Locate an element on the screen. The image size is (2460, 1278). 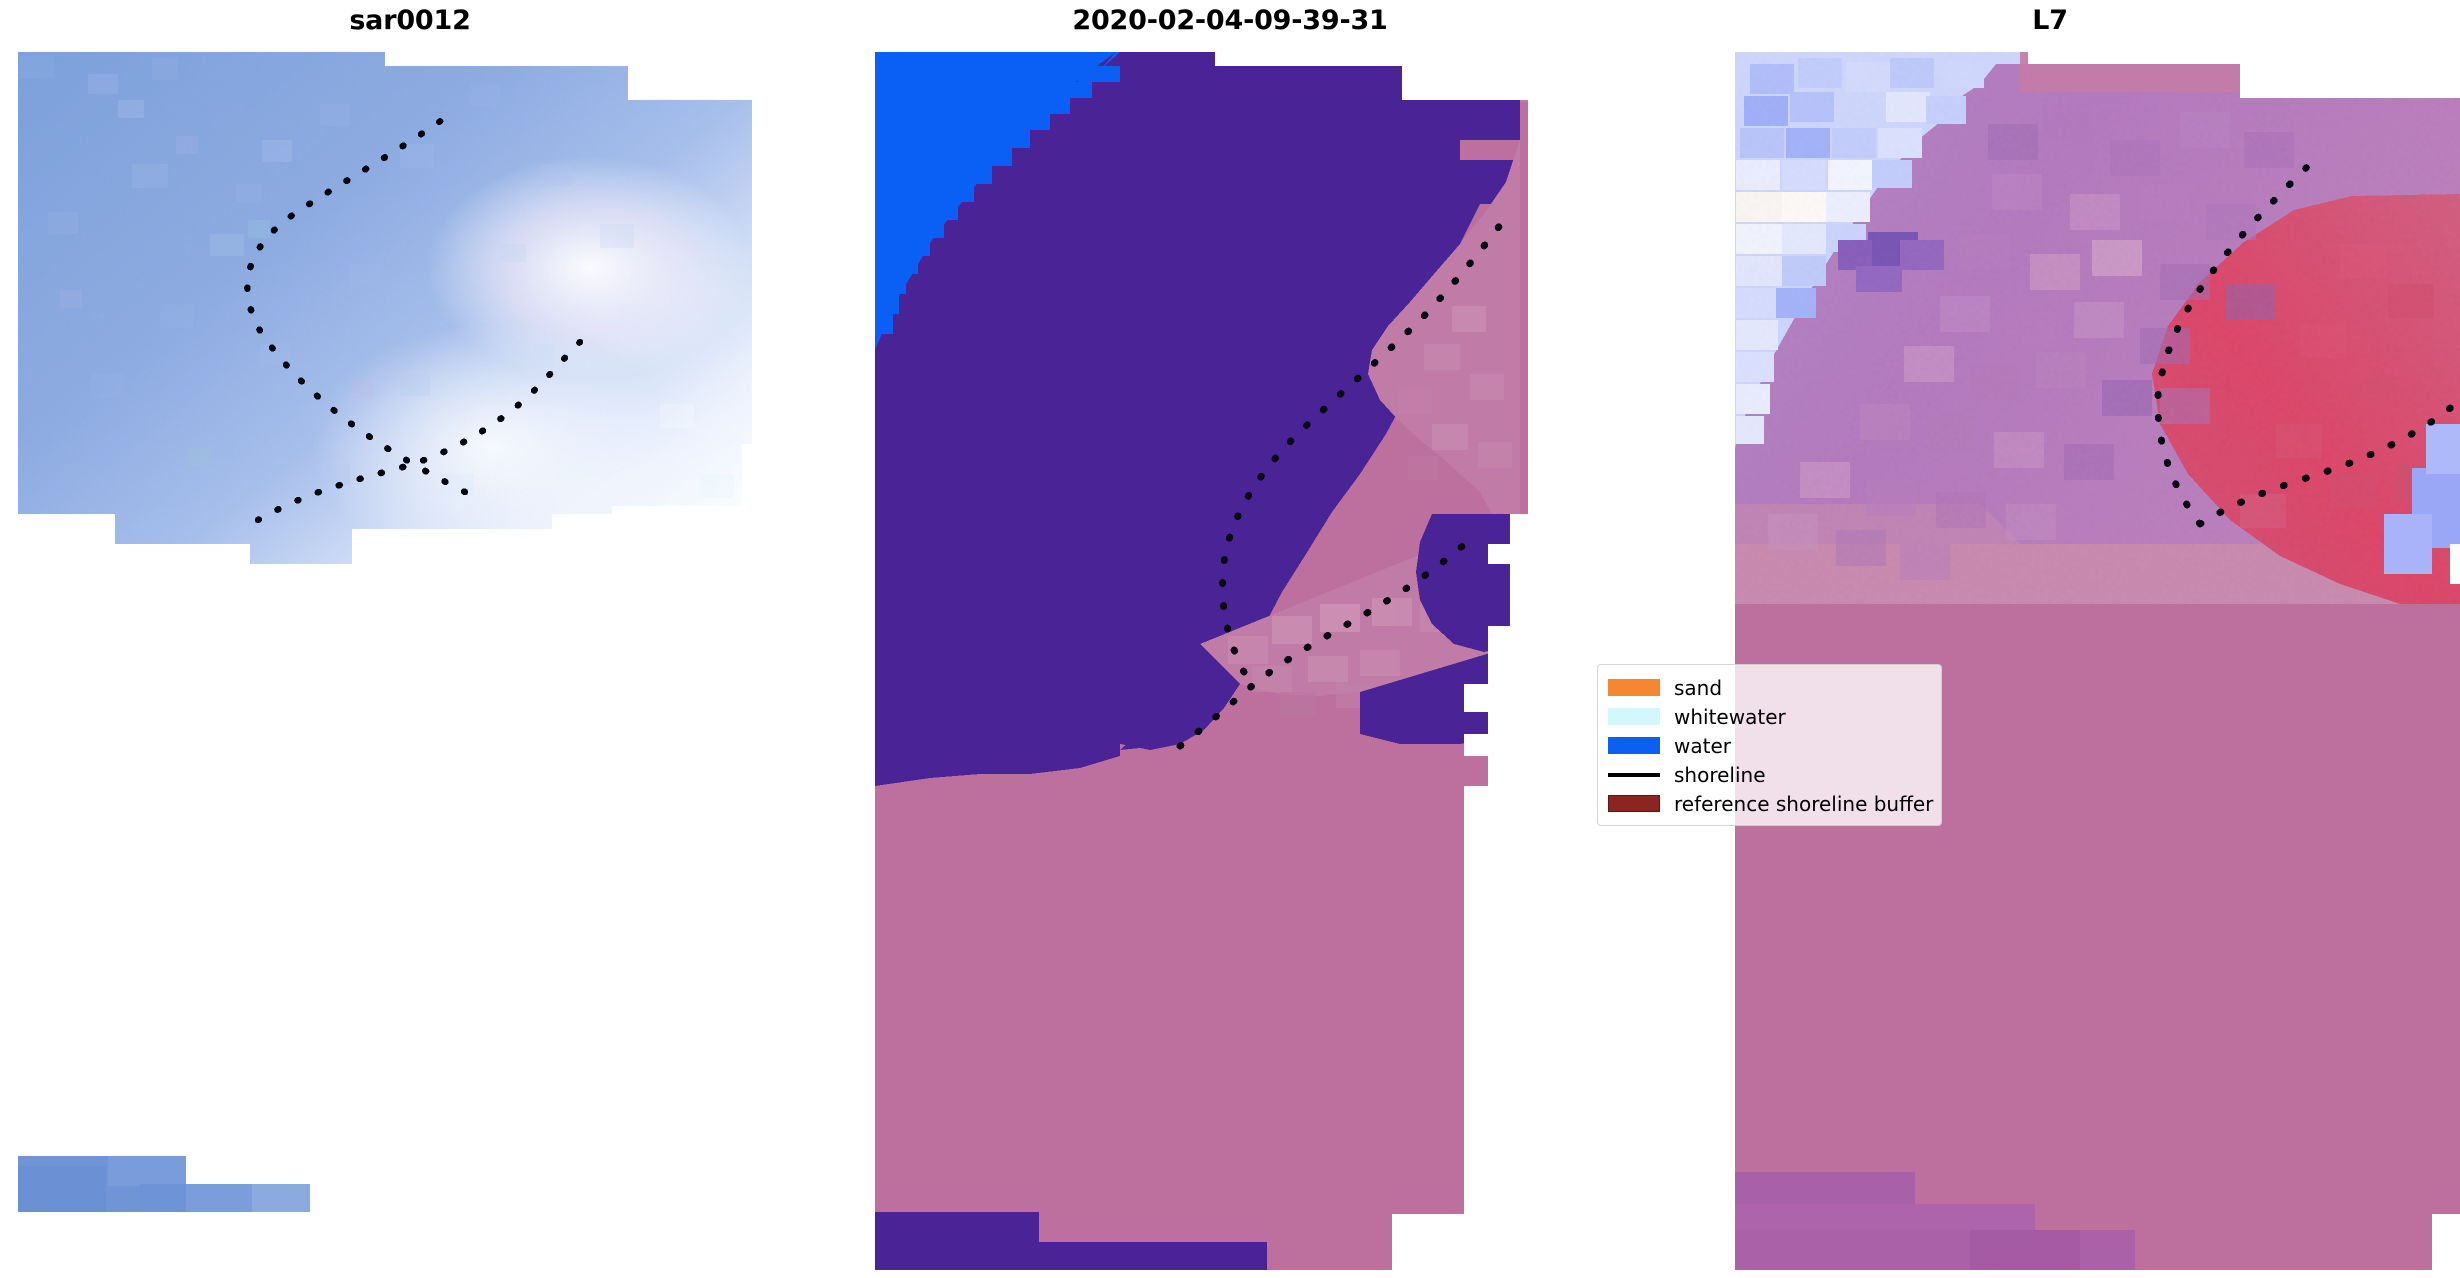
water-sliver-right is located at coordinates (1519, 584).